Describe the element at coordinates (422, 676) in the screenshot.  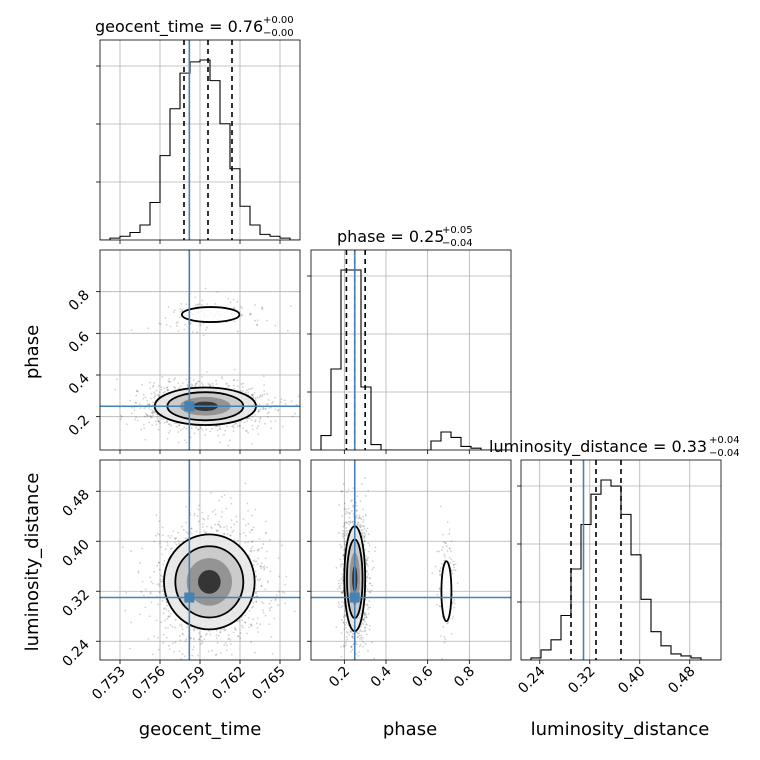
I see `xtick-label-phase-2: 0.6` at that location.